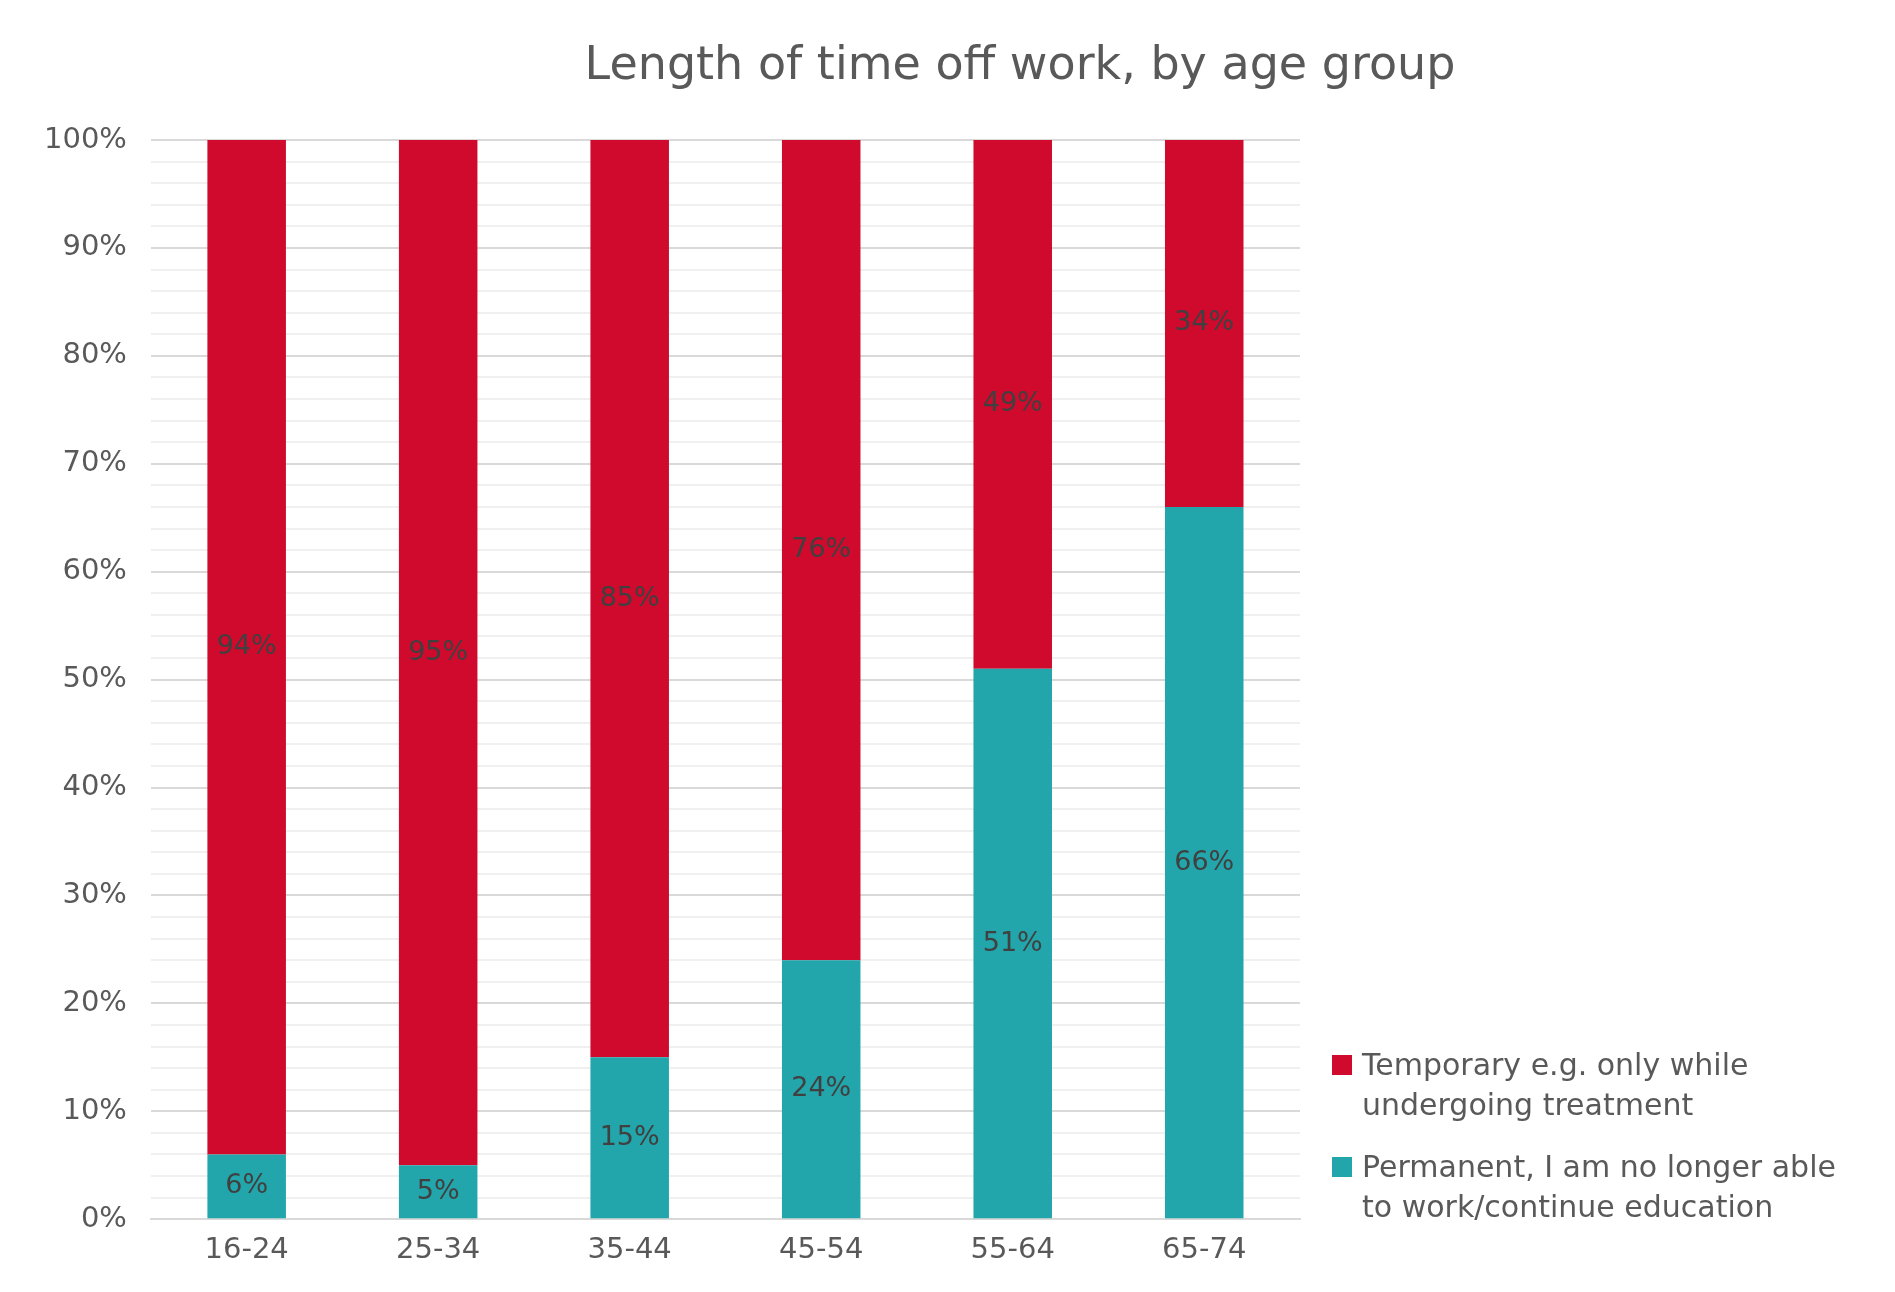 The width and height of the screenshot is (1895, 1292). What do you see at coordinates (246, 1248) in the screenshot?
I see `x-tick-label: 16-24` at bounding box center [246, 1248].